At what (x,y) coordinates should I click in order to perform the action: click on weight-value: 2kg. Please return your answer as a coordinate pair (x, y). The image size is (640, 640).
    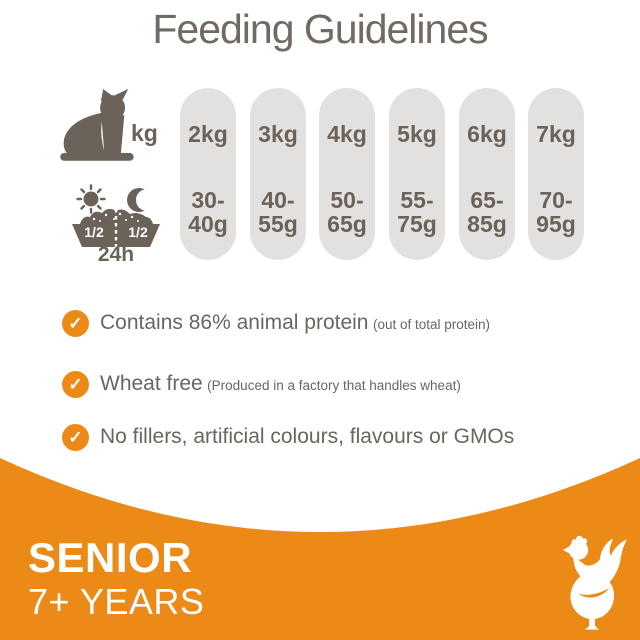
    Looking at the image, I should click on (208, 134).